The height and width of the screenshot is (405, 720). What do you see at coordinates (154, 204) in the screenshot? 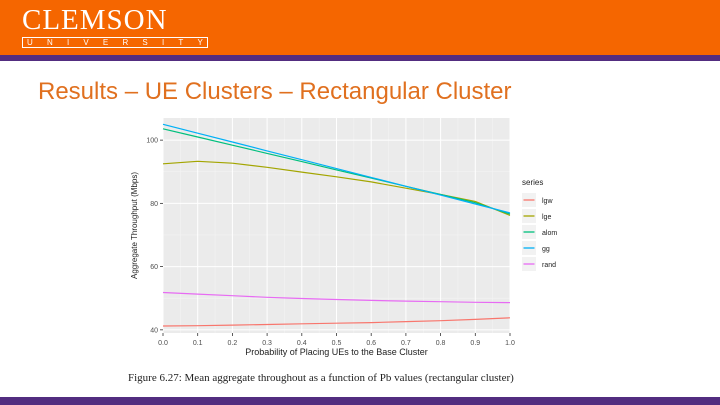
I see `y-tick-label: 80` at bounding box center [154, 204].